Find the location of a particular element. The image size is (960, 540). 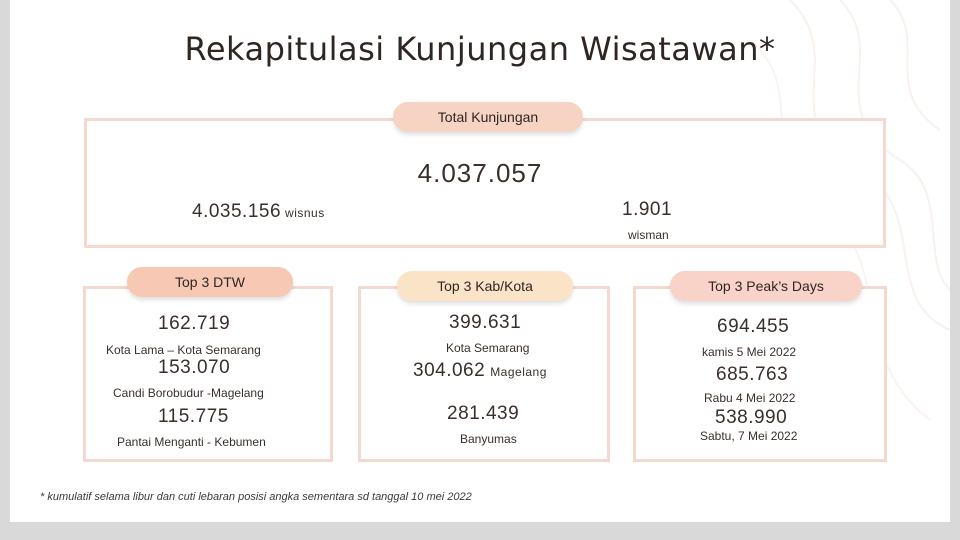

peak-label-pill: Top 3 Peak’s Days is located at coordinates (766, 286).